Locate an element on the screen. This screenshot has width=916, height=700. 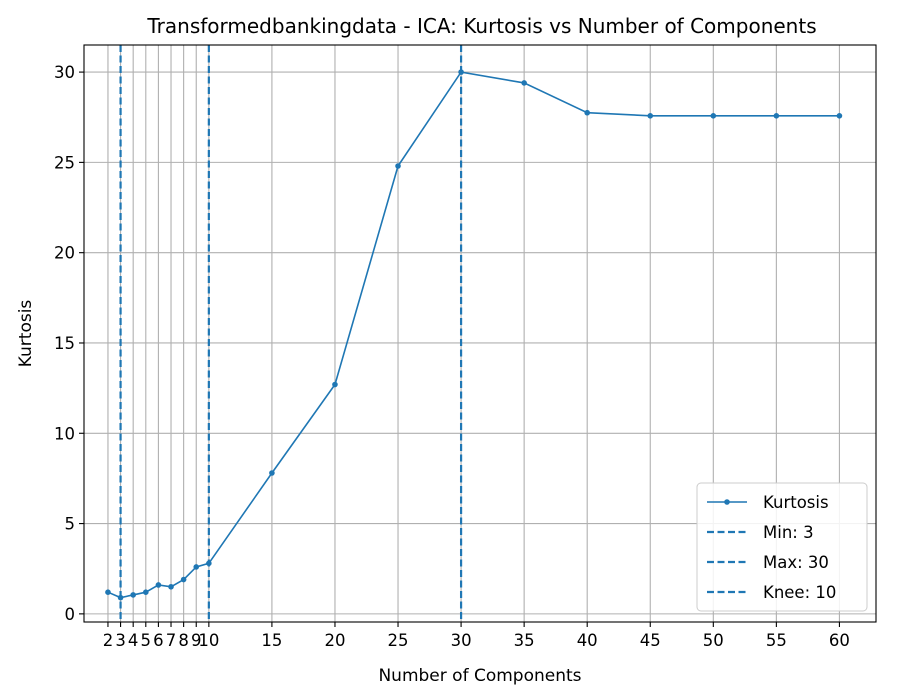
x-tick-label: 6 is located at coordinates (158, 640).